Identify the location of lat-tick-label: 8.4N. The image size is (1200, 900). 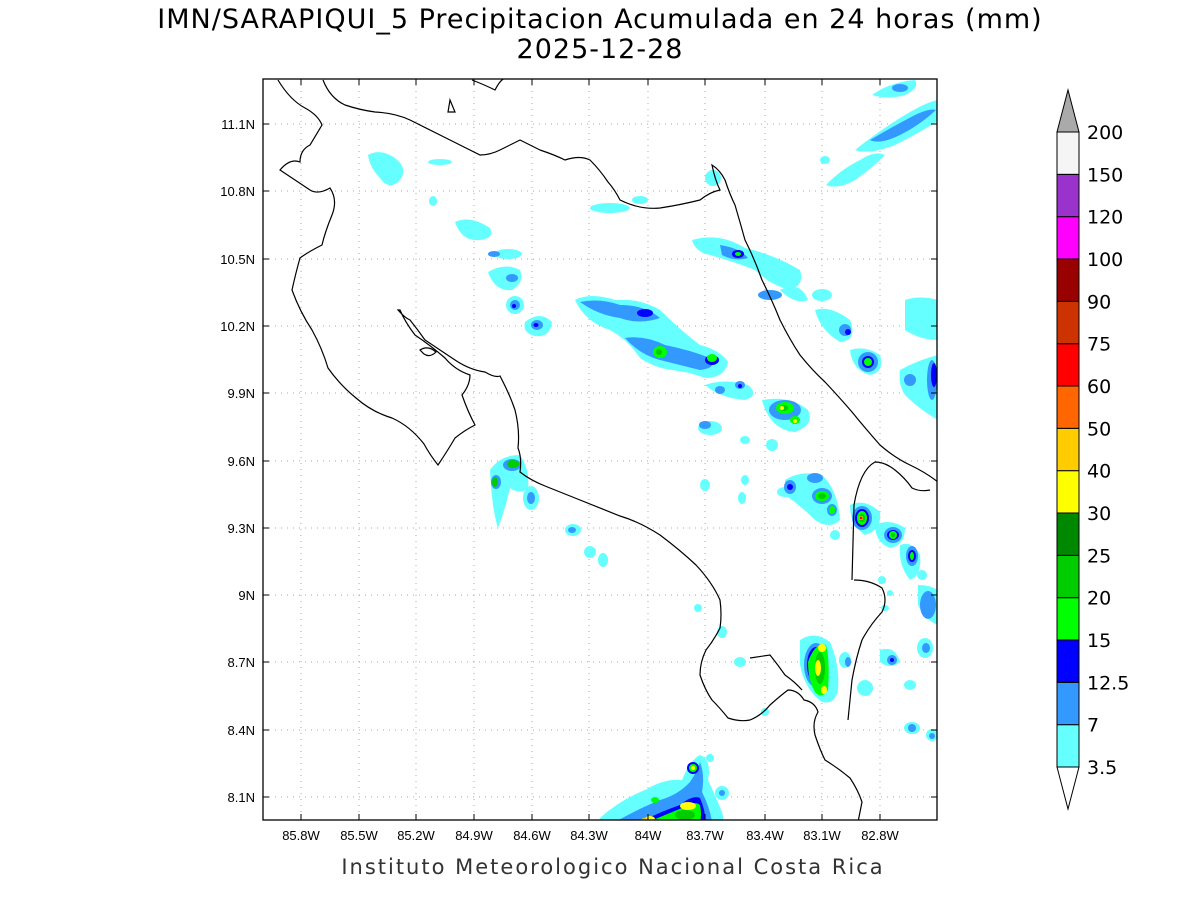
(241, 730).